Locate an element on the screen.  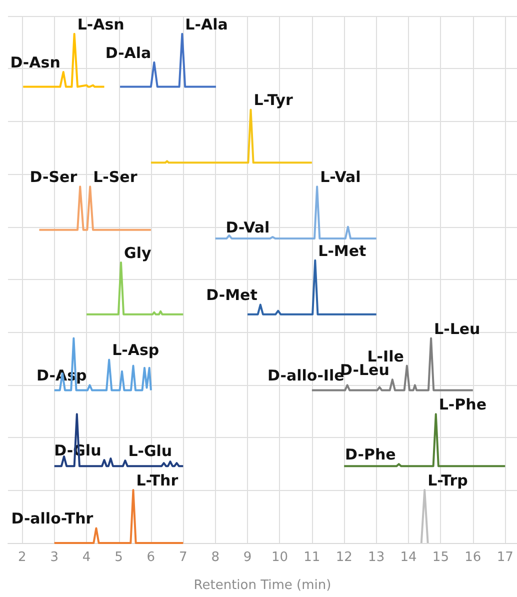
x-tick-label: 16 is located at coordinates (473, 557).